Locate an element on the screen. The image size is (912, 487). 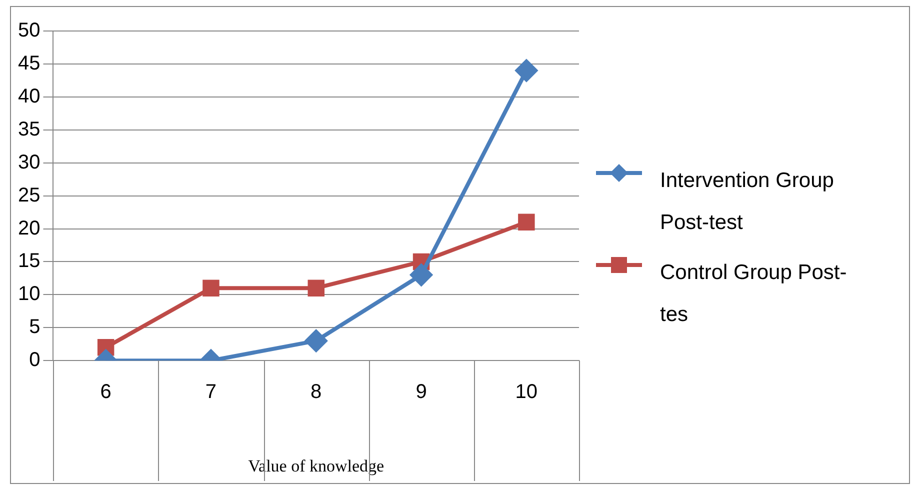
legend-label: Control Group Post-tes is located at coordinates (754, 294).